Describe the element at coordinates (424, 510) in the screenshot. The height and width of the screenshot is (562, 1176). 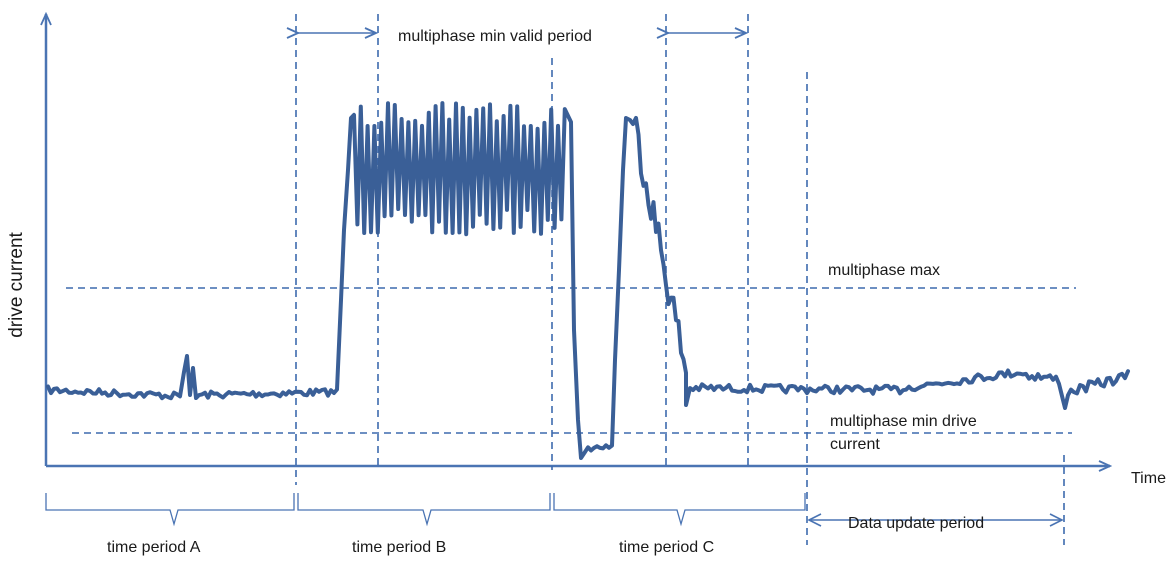
I see `brace-period-b` at that location.